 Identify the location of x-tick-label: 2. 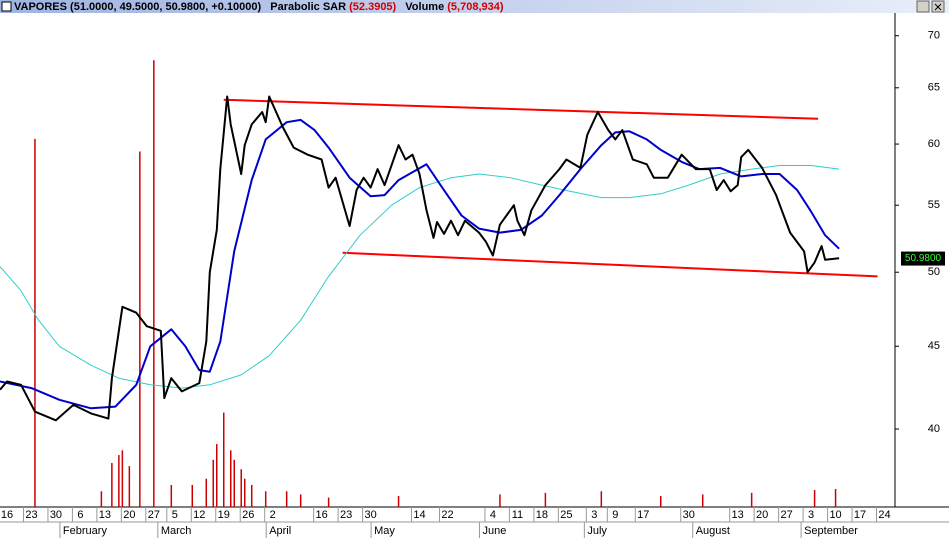
(273, 515).